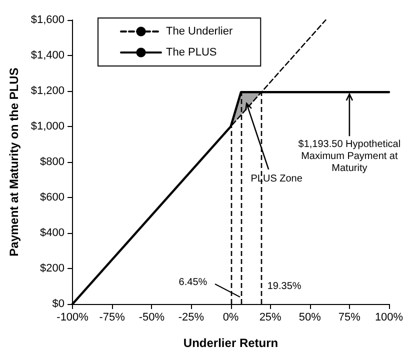  Describe the element at coordinates (349, 156) in the screenshot. I see `annotation: $1,193.50 Hypothetical Maximum Payment at Maturity` at that location.